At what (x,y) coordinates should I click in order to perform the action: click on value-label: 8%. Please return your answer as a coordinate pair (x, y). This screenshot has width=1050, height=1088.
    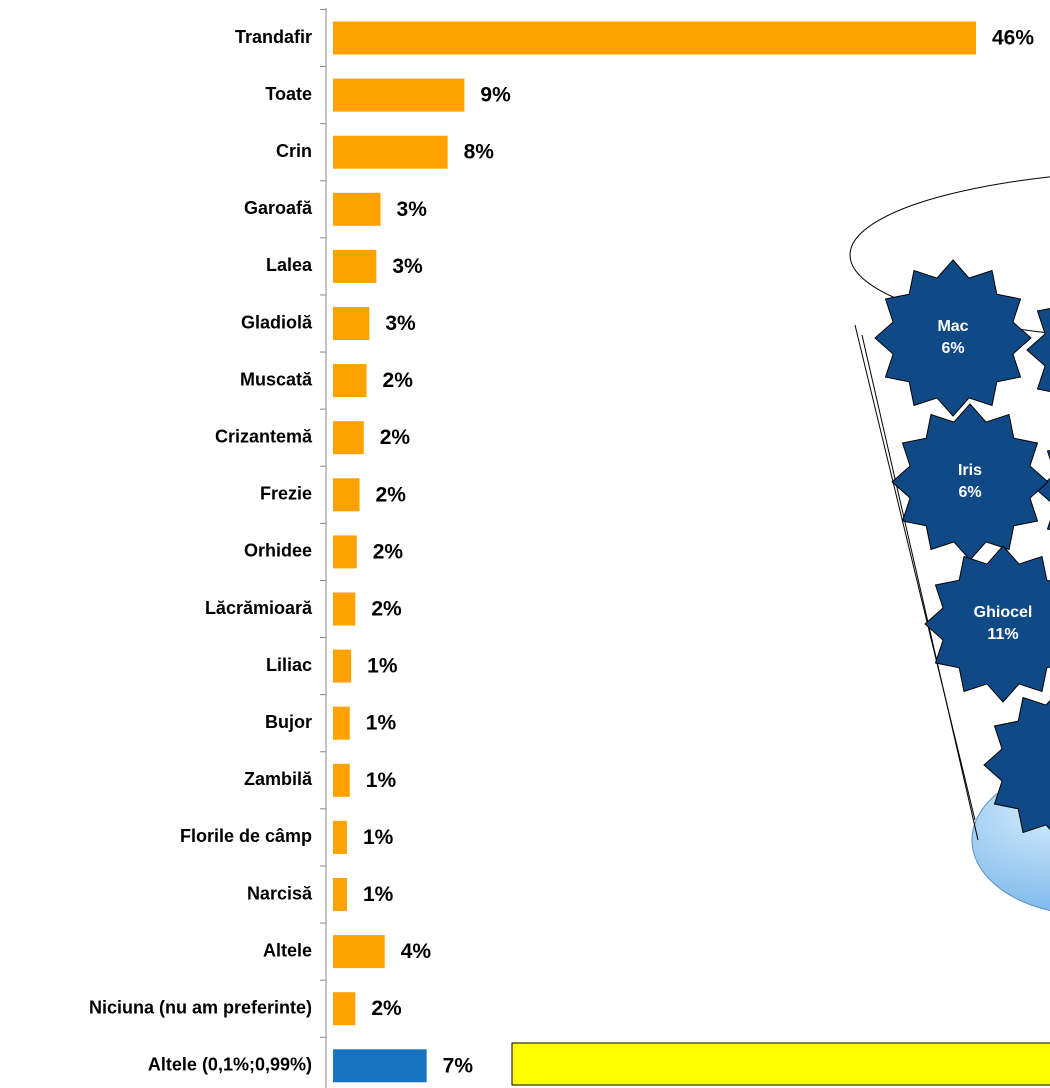
    Looking at the image, I should click on (479, 152).